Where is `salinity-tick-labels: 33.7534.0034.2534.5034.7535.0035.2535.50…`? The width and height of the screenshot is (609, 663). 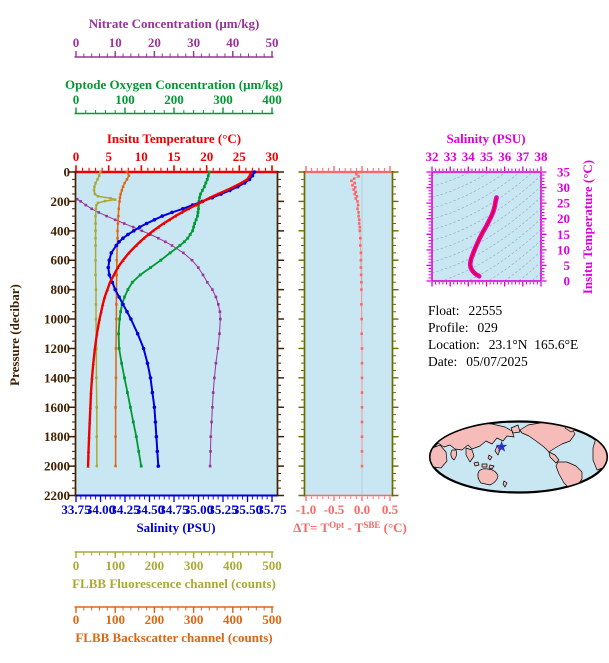 salinity-tick-labels: 33.7534.0034.2534.5034.7535.0035.2535.50… is located at coordinates (174, 509).